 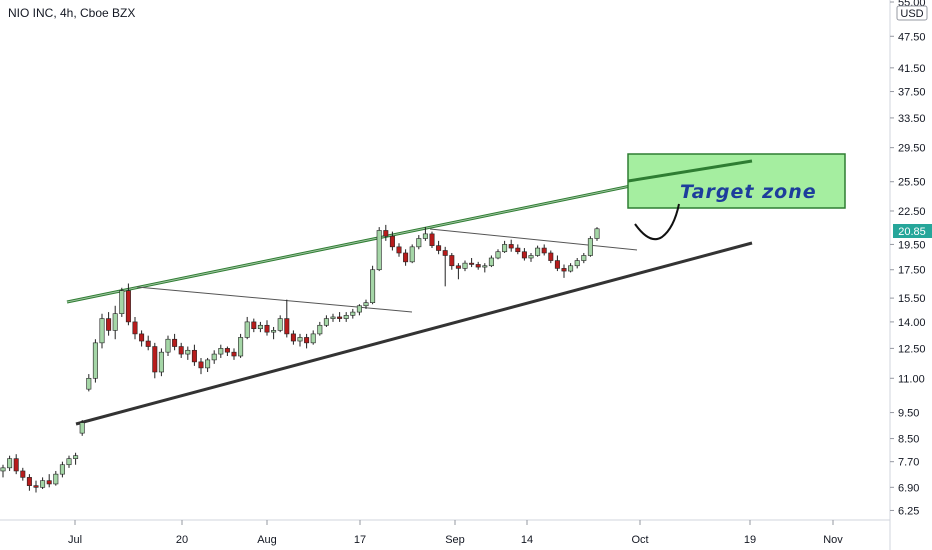 I want to click on time-scale: Jul 20 Aug 17 Sep 14 Oct 19 Nov, so click(x=455, y=533).